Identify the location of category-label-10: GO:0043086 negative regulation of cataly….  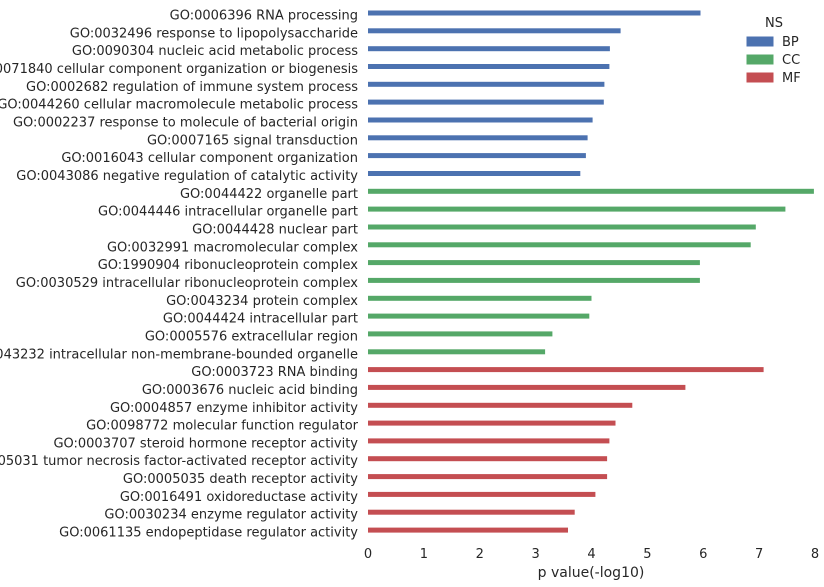
(187, 176).